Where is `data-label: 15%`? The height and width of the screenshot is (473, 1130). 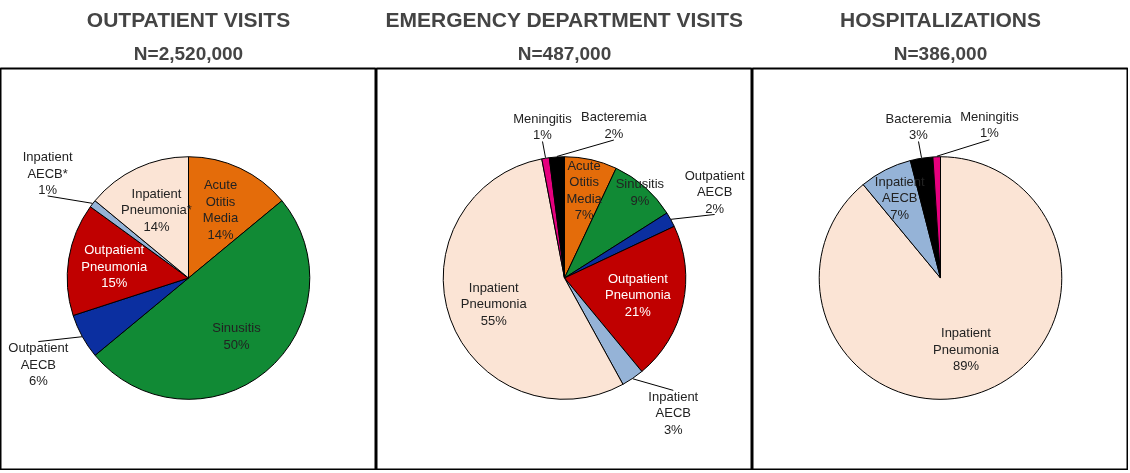
data-label: 15% is located at coordinates (114, 283).